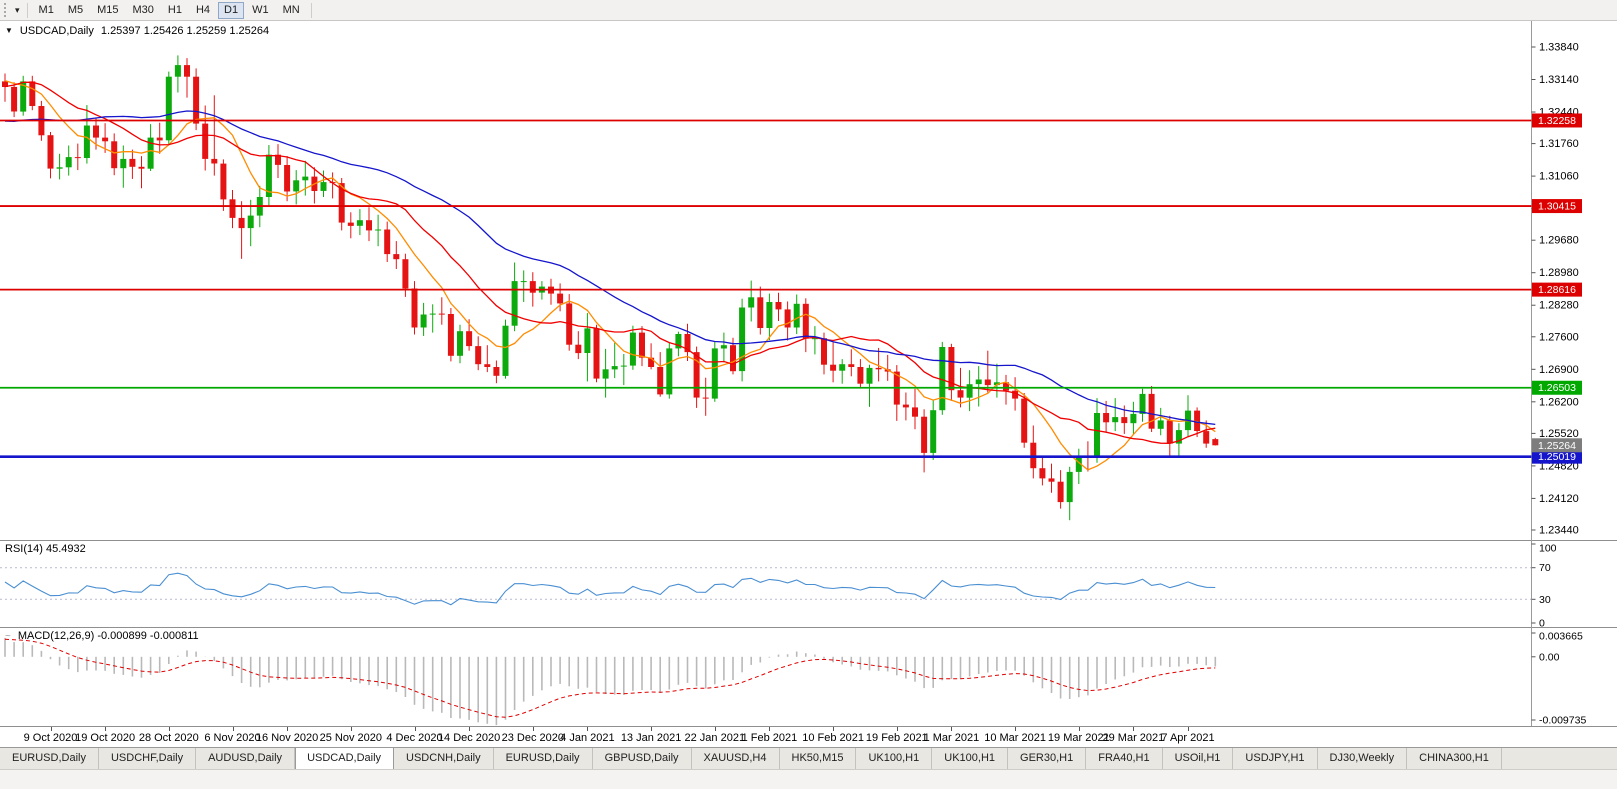 This screenshot has width=1617, height=789. I want to click on symbol-tab-gbpusd-6: GBPUSD,Daily, so click(642, 758).